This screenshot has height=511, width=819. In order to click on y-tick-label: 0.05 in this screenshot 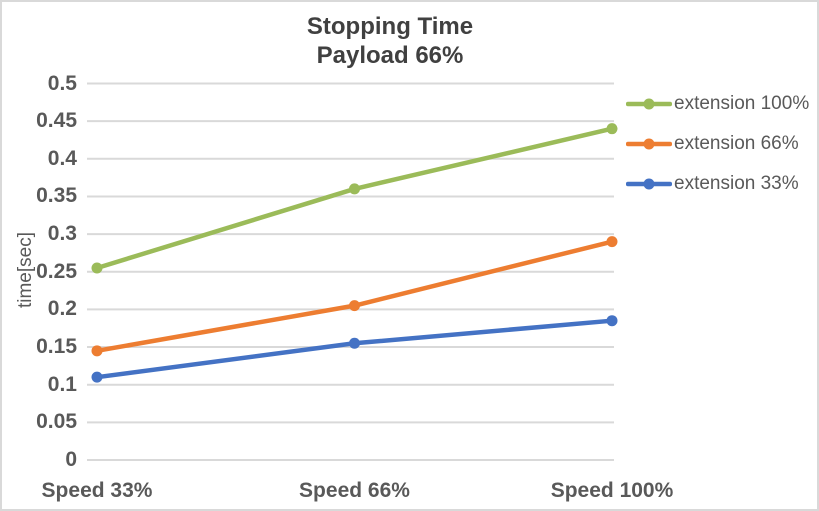, I will do `click(56, 422)`.